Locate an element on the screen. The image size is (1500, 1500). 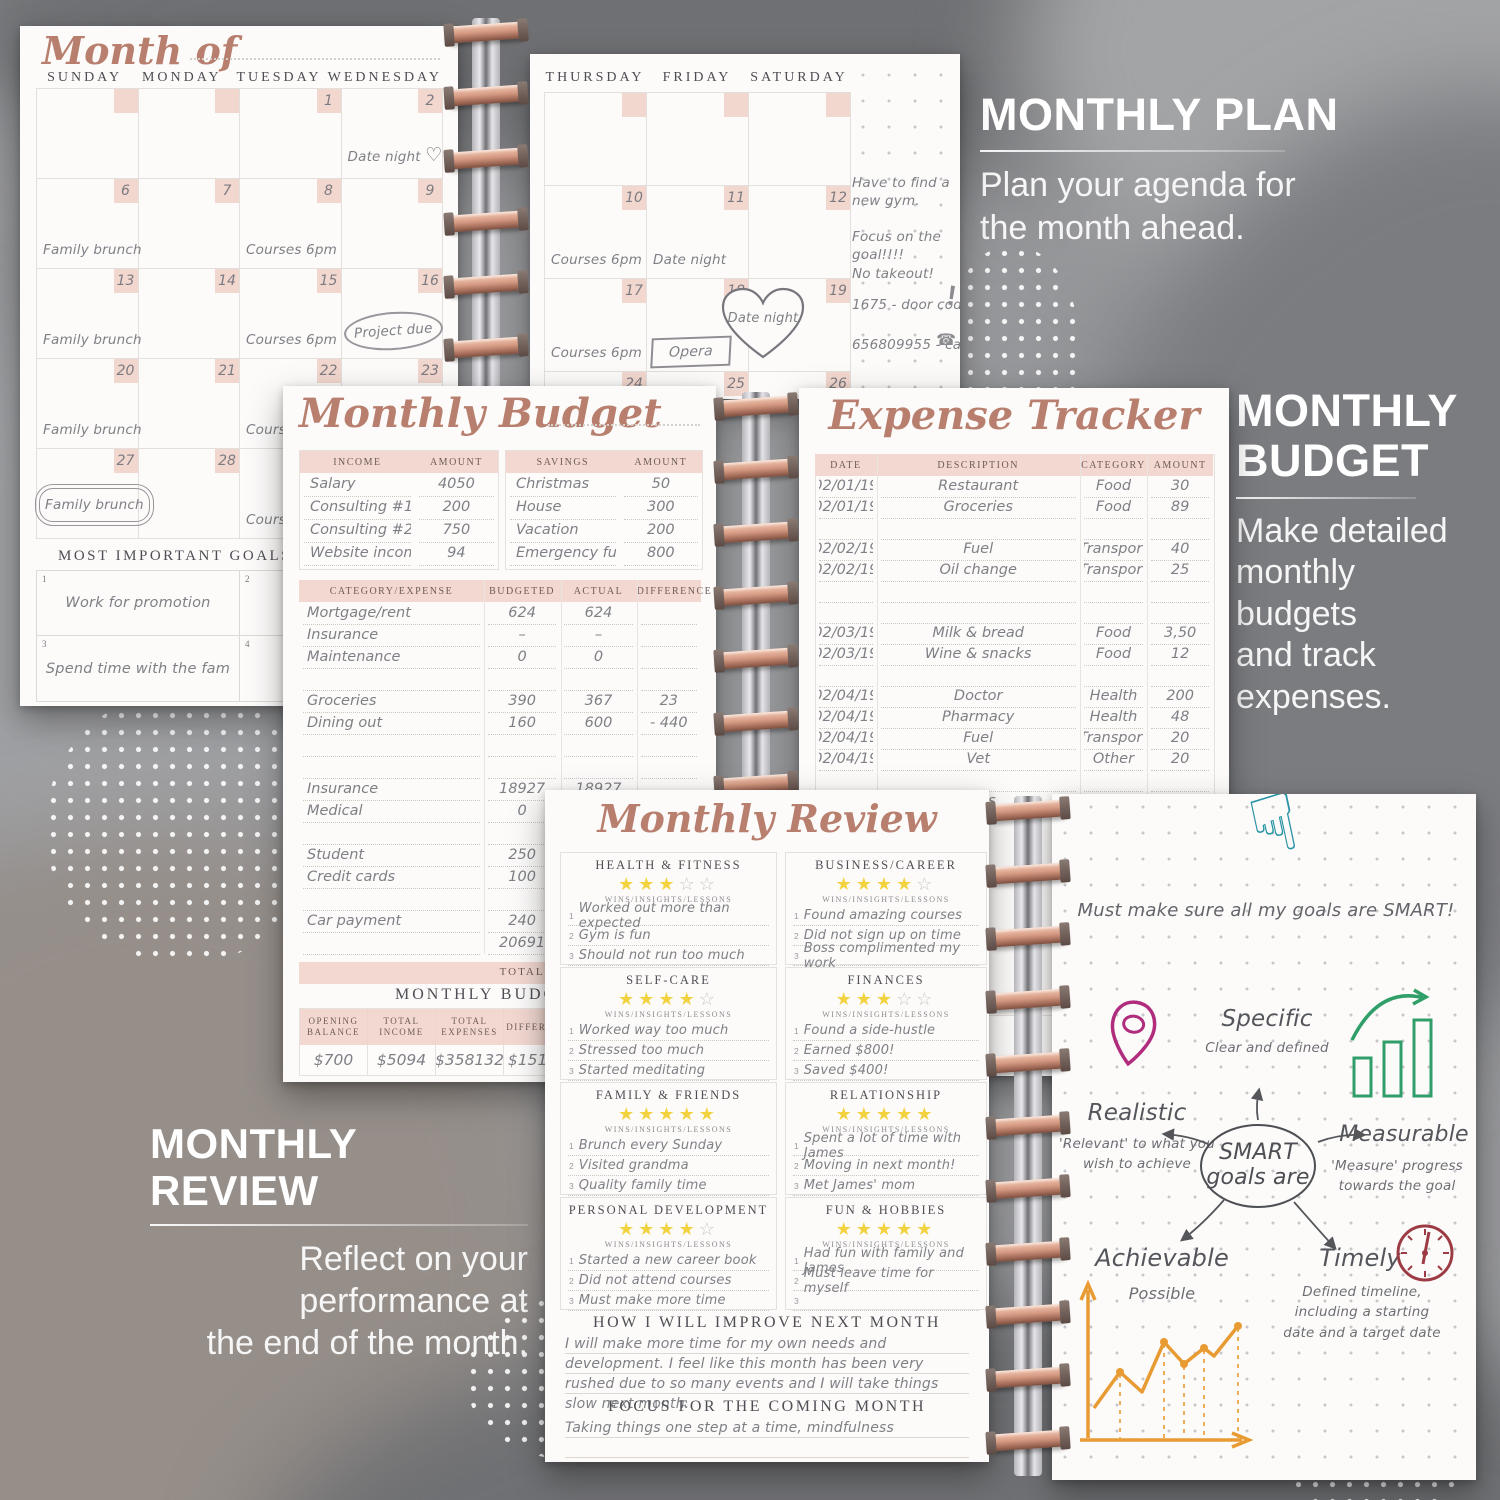
column-header: CATEGORY/EXPENSE is located at coordinates (391, 591).